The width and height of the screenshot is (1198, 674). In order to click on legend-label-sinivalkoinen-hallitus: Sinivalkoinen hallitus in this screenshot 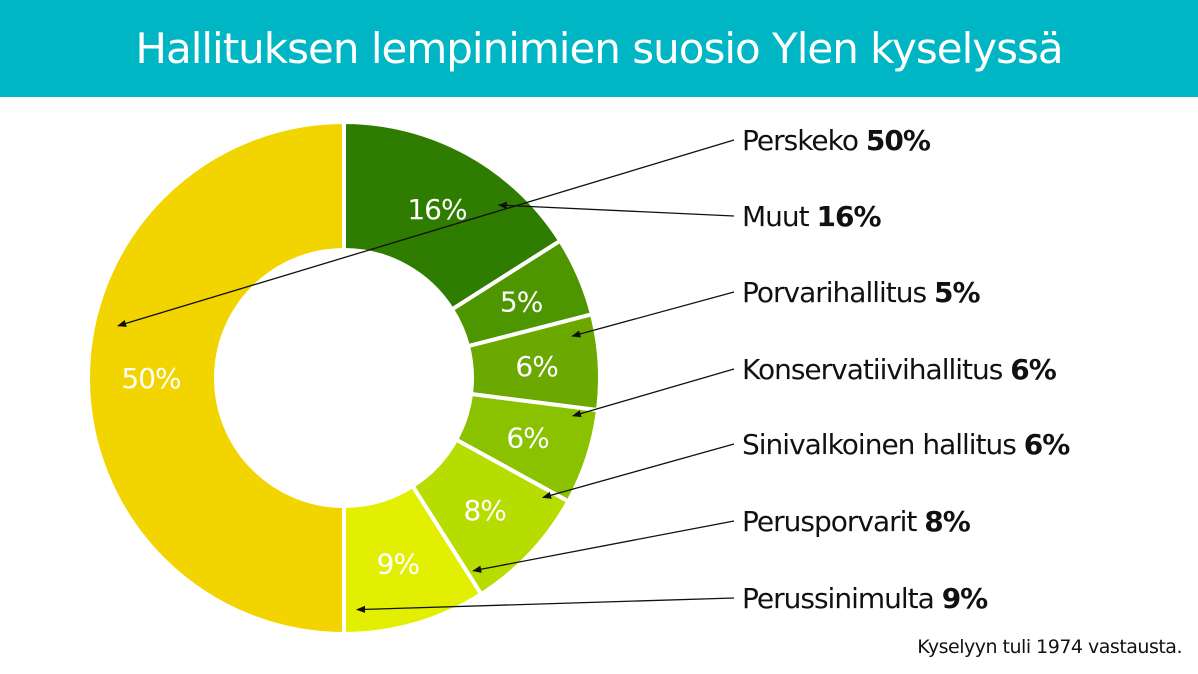, I will do `click(883, 444)`.